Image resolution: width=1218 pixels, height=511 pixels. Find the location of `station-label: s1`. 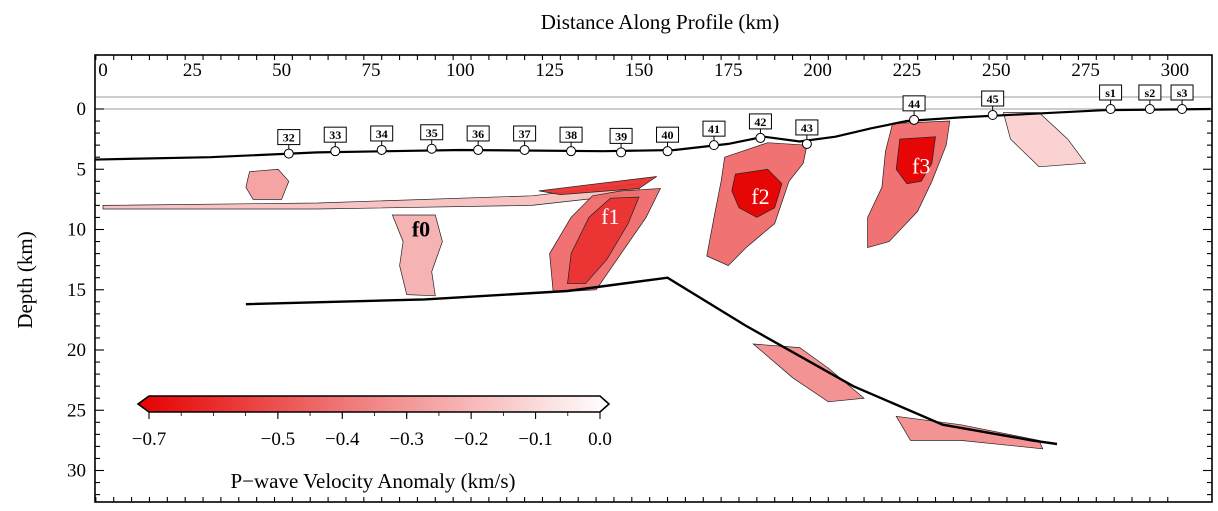

station-label: s1 is located at coordinates (1110, 93).